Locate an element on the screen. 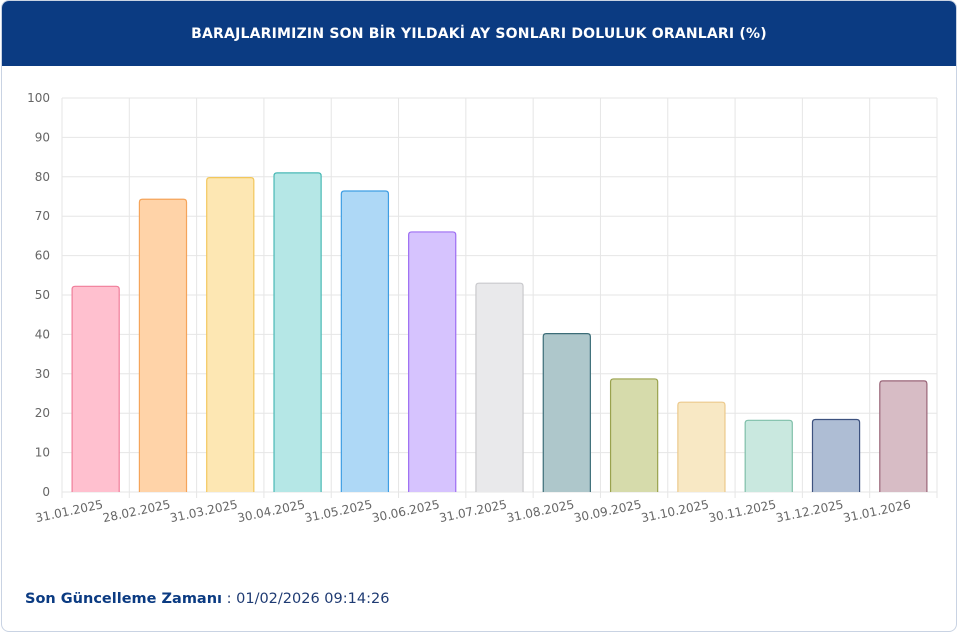 The width and height of the screenshot is (960, 638). x-tick-label: 31.08.2025 is located at coordinates (540, 511).